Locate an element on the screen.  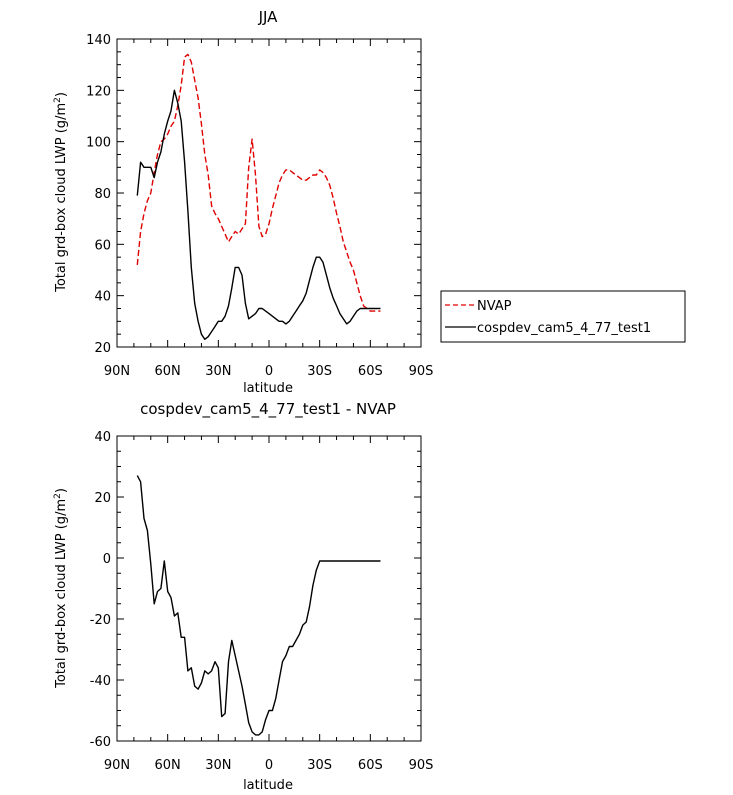
top-y-tick-label: 120 is located at coordinates (98, 91).